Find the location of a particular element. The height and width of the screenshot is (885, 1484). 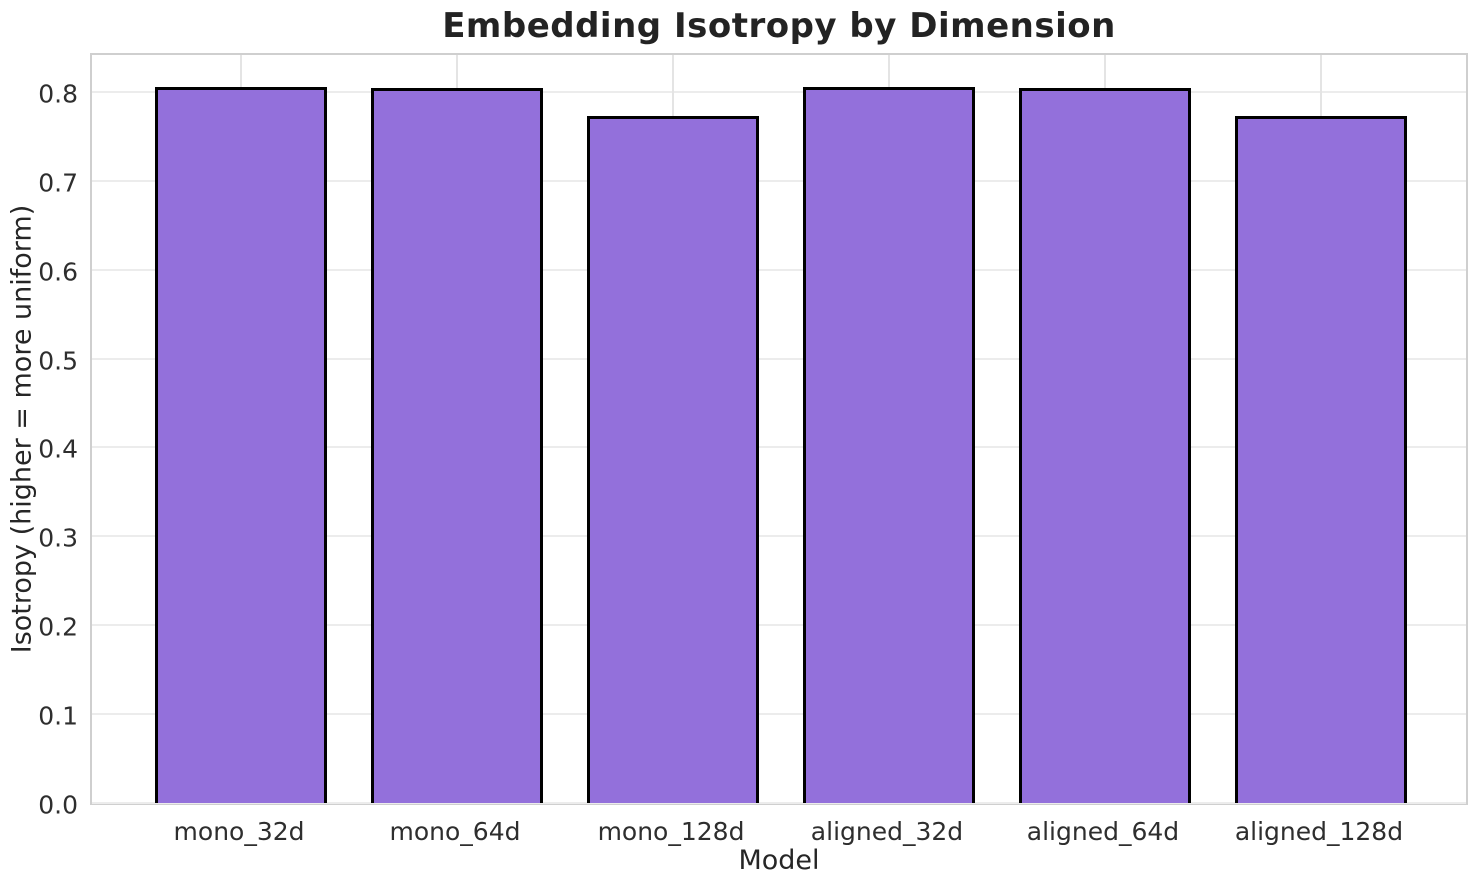

y-tick-label: 0.8 is located at coordinates (58, 94).